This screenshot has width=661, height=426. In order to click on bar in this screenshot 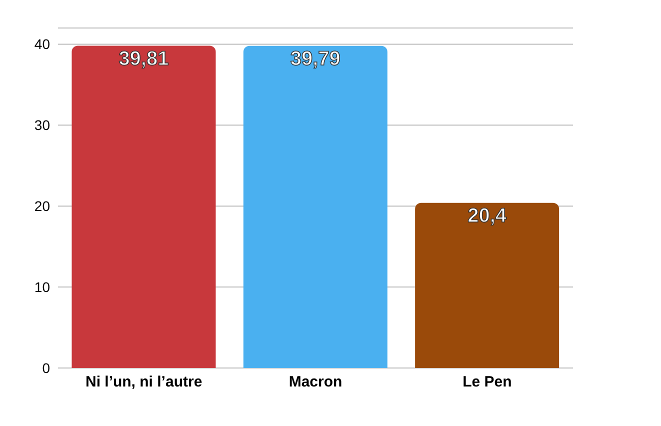, I will do `click(487, 285)`.